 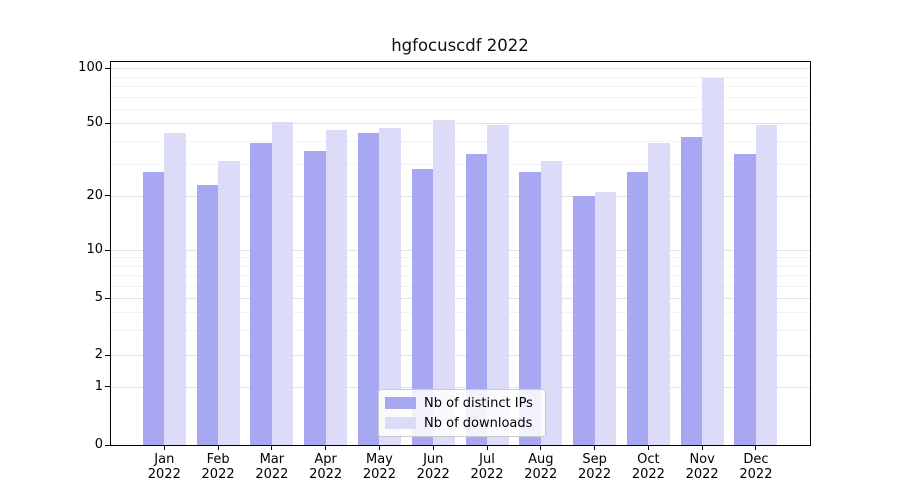 What do you see at coordinates (691, 291) in the screenshot?
I see `bar-ips-nov` at bounding box center [691, 291].